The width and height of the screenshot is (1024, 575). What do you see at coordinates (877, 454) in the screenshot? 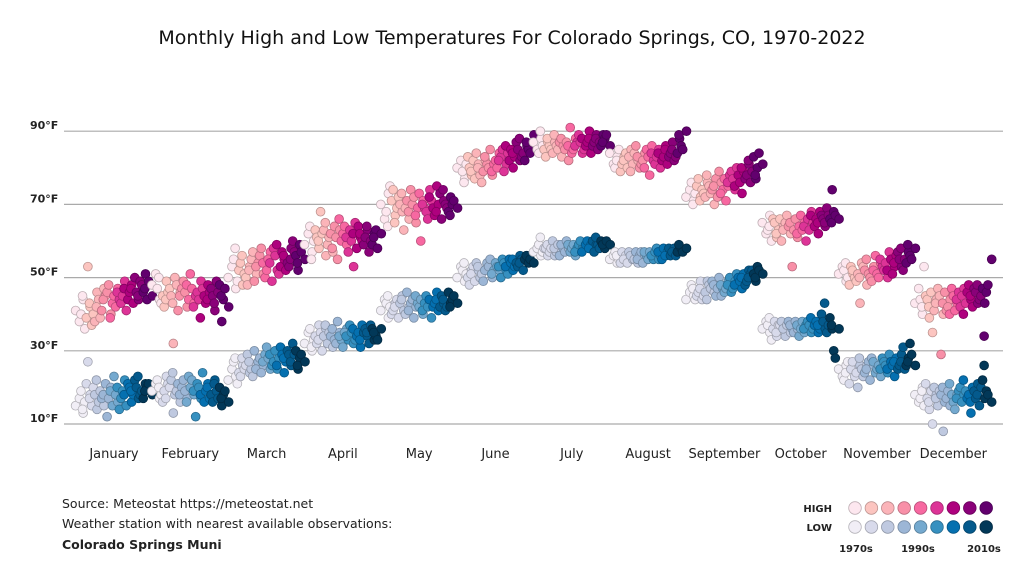
I see `x-tick-label: November` at bounding box center [877, 454].